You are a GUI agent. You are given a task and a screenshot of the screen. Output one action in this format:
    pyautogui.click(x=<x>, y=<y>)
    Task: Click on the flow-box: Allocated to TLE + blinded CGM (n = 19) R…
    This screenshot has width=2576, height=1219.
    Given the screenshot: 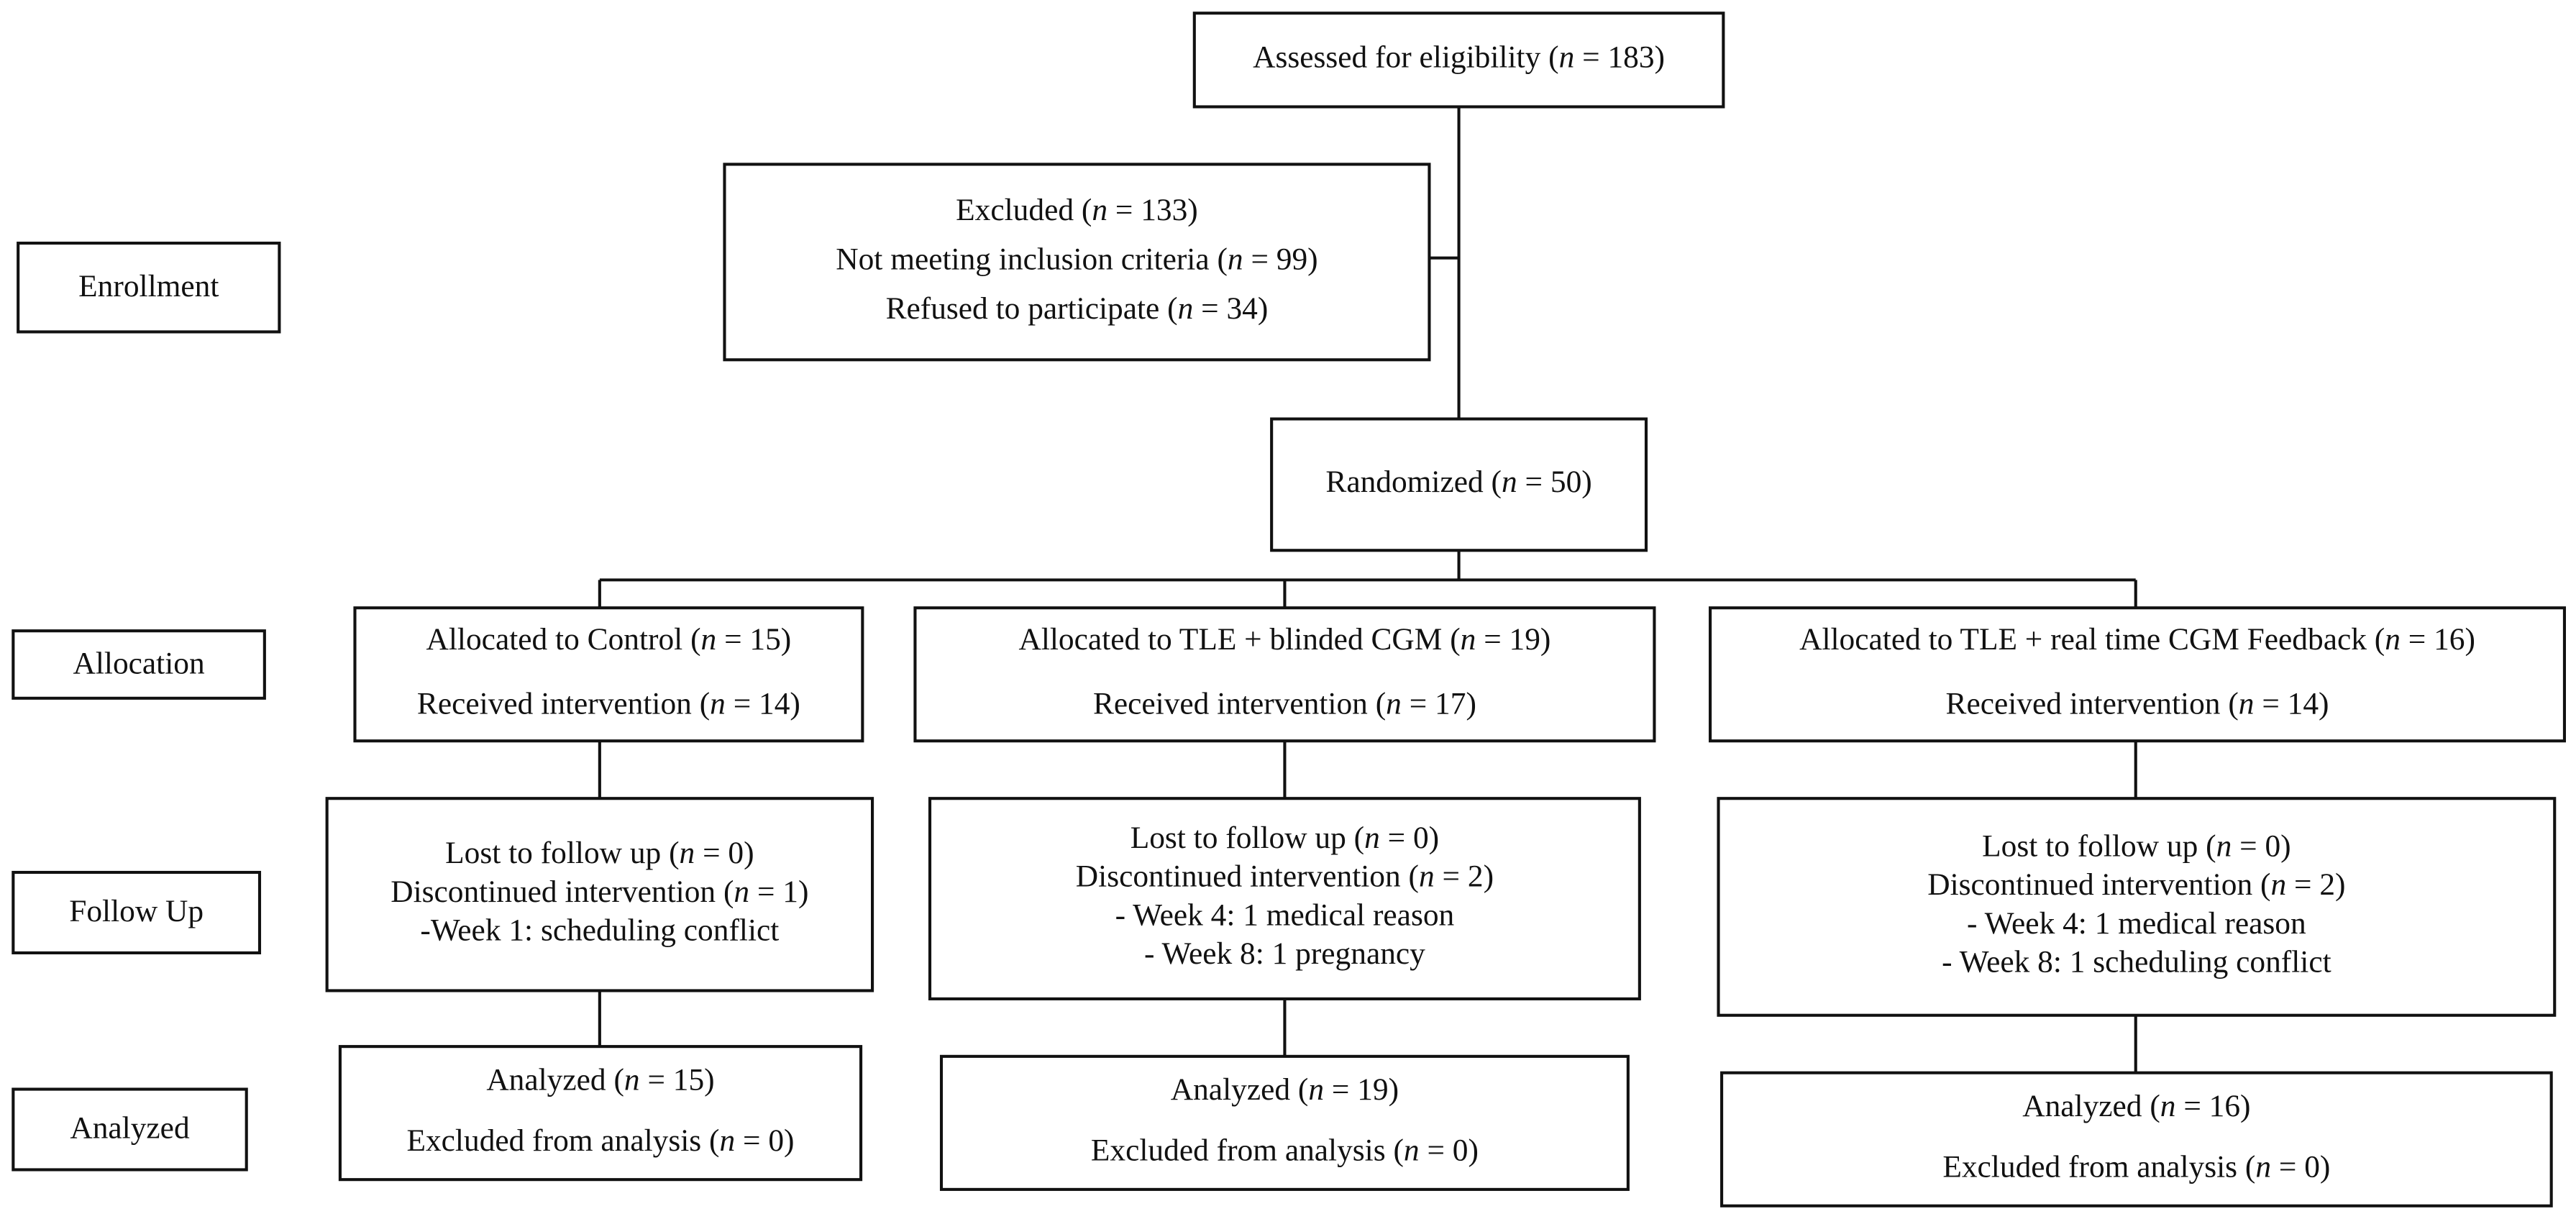 What is the action you would take?
    pyautogui.click(x=1284, y=674)
    